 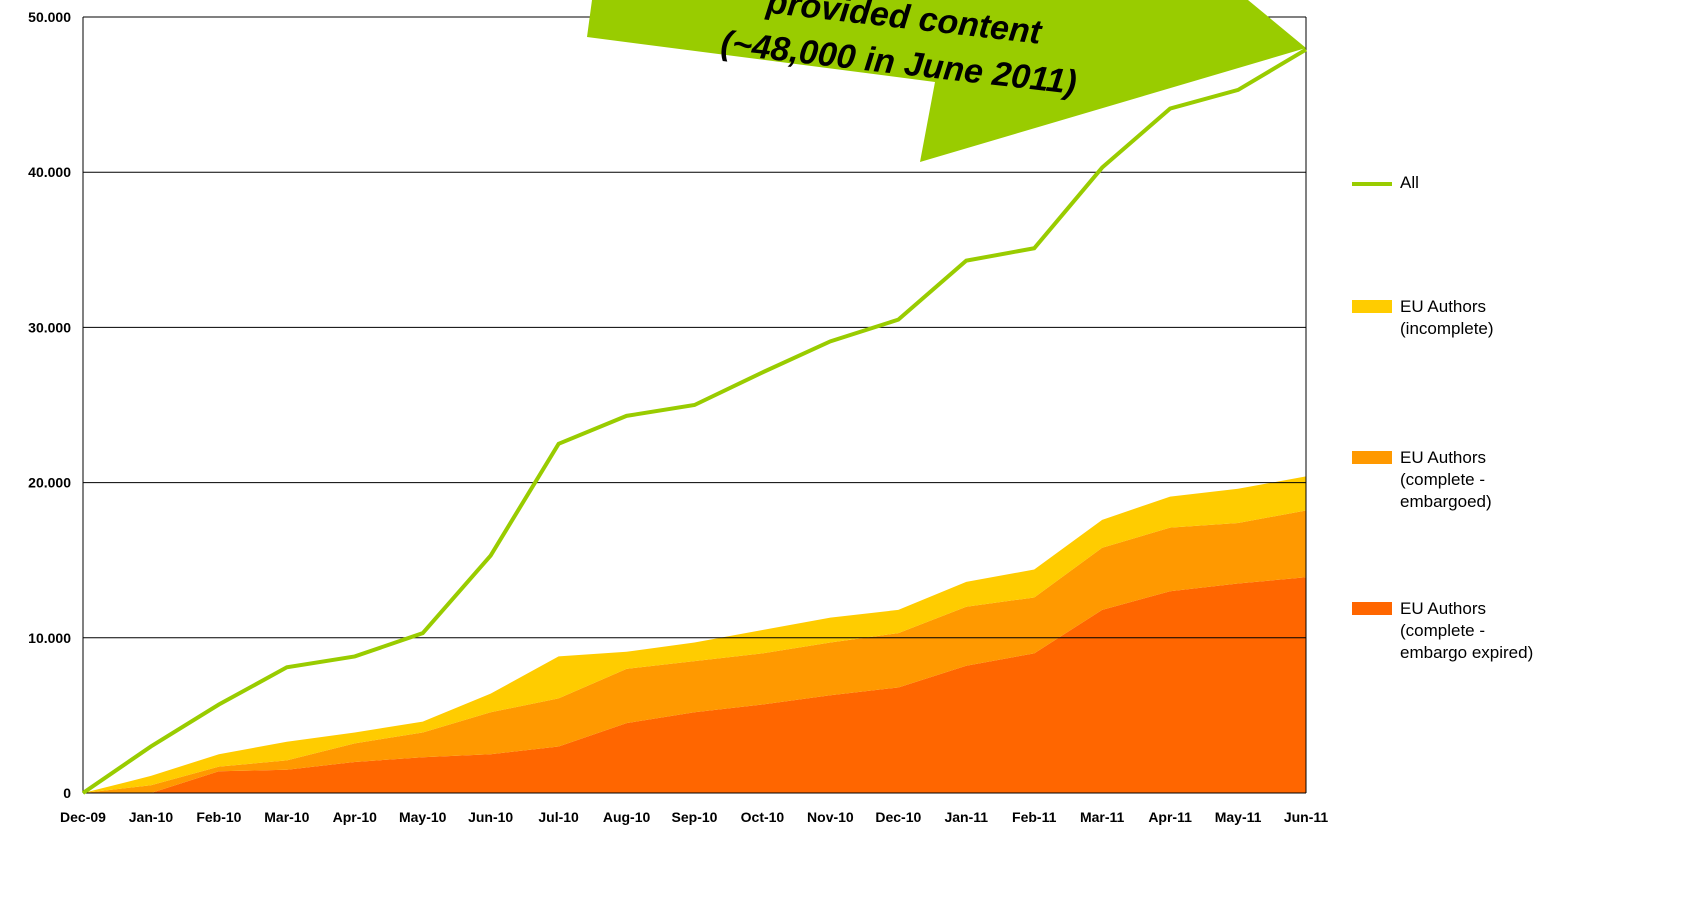 What do you see at coordinates (49, 638) in the screenshot?
I see `y-tick-label: 10.000` at bounding box center [49, 638].